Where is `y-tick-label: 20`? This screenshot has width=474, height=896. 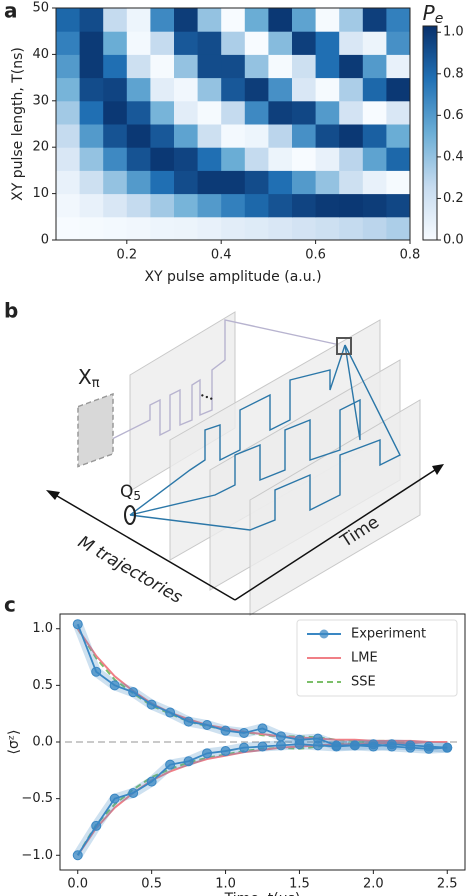 y-tick-label: 20 is located at coordinates (40, 147).